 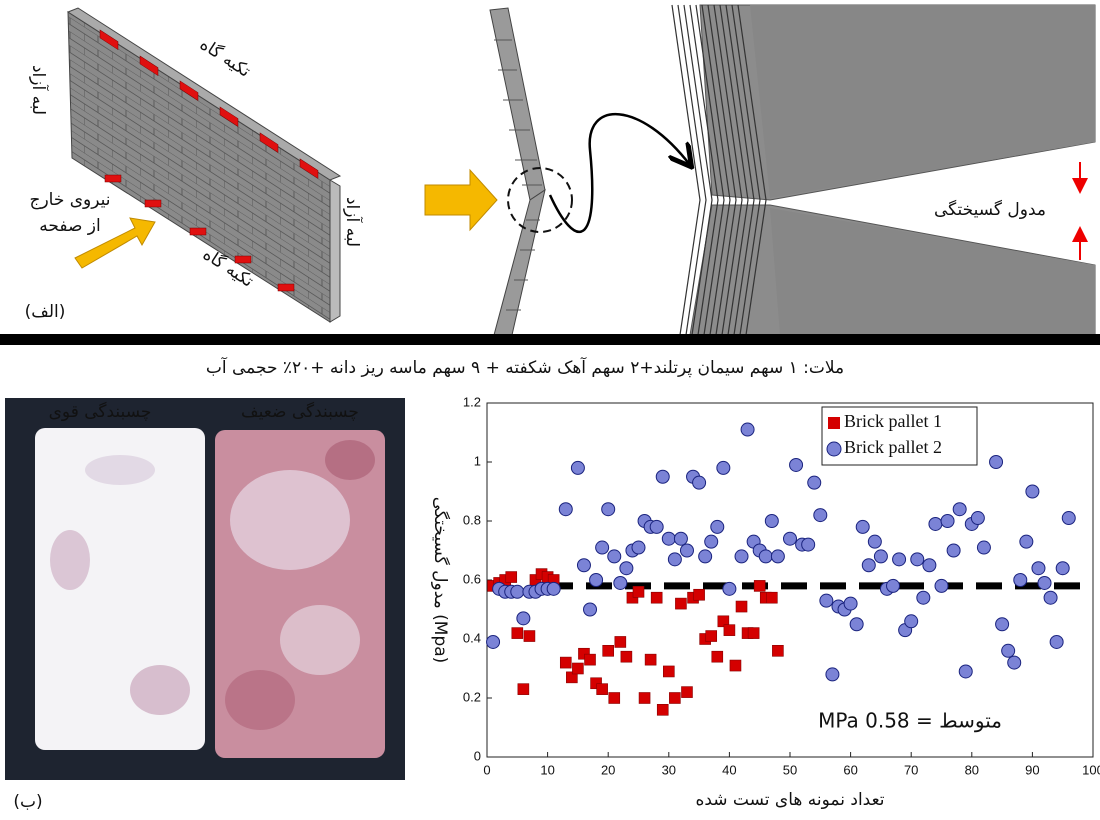 I want to click on free-edge-label: لبه آزاد, so click(x=39, y=90).